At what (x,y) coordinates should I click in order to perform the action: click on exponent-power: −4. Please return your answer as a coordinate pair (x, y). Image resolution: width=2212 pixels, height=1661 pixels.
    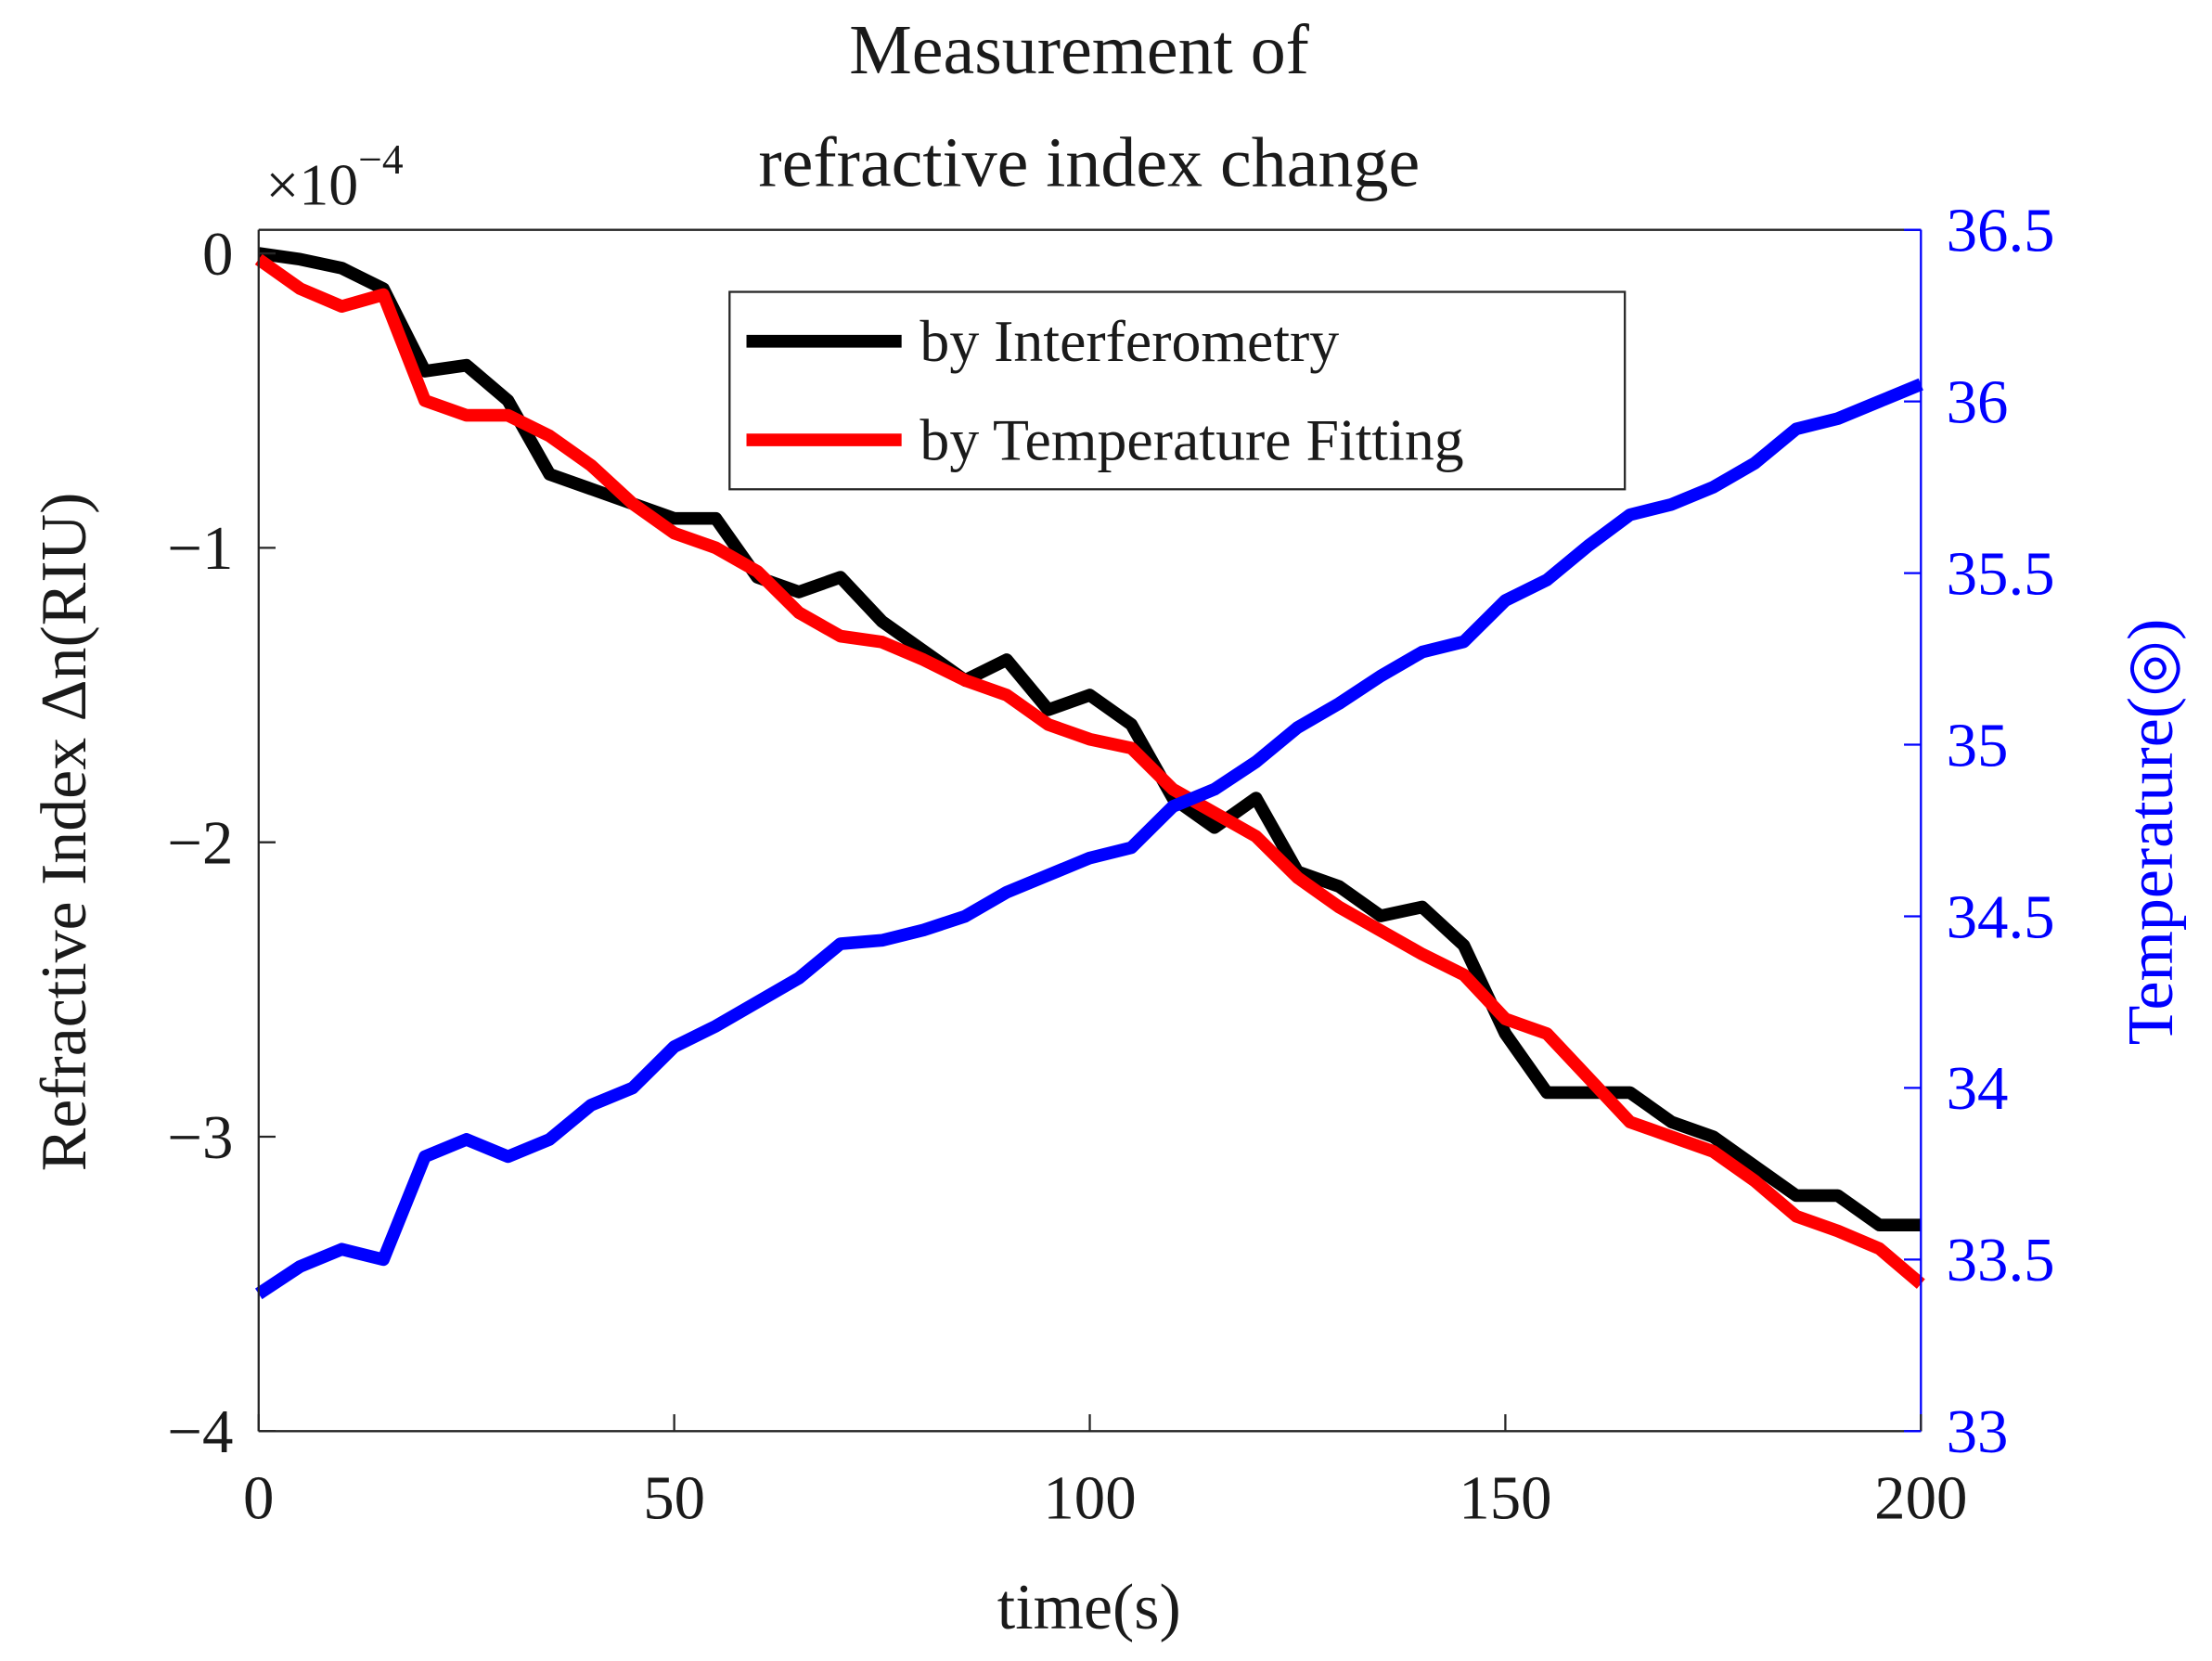
    Looking at the image, I should click on (381, 159).